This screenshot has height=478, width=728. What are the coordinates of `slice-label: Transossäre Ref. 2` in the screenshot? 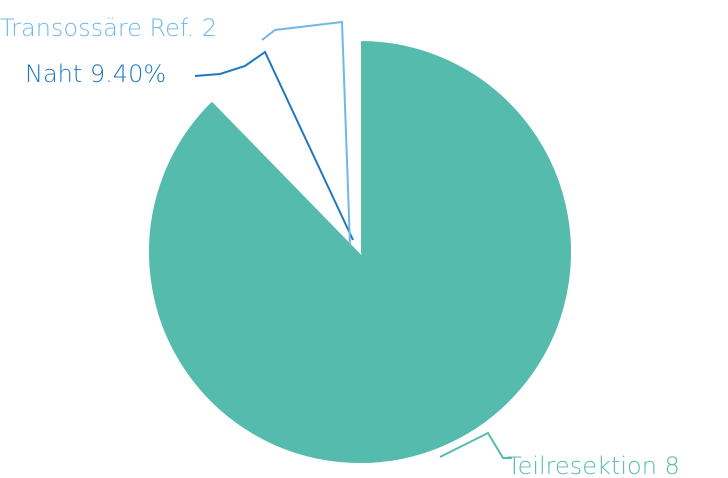 It's located at (108, 28).